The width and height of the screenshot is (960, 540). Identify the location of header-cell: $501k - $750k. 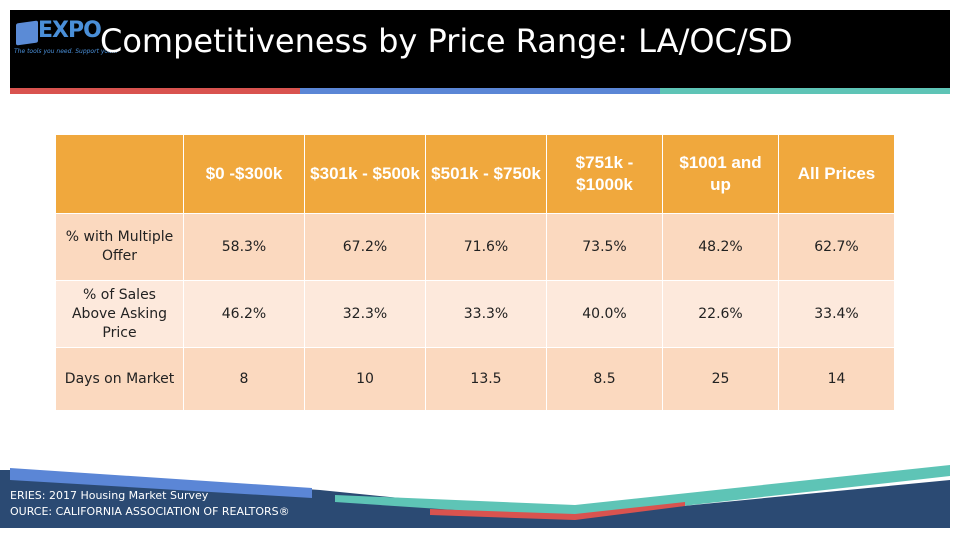
(486, 174).